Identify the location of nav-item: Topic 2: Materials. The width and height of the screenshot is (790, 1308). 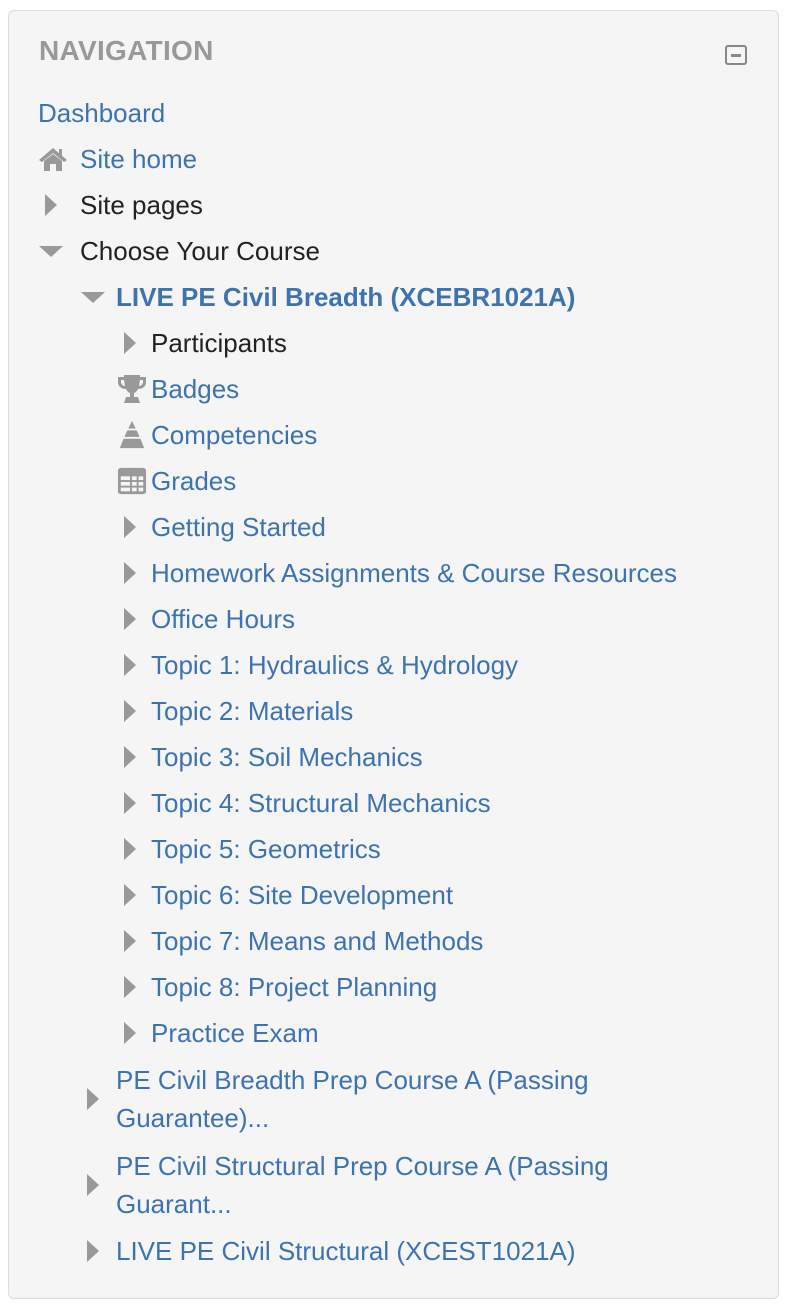
(393, 711).